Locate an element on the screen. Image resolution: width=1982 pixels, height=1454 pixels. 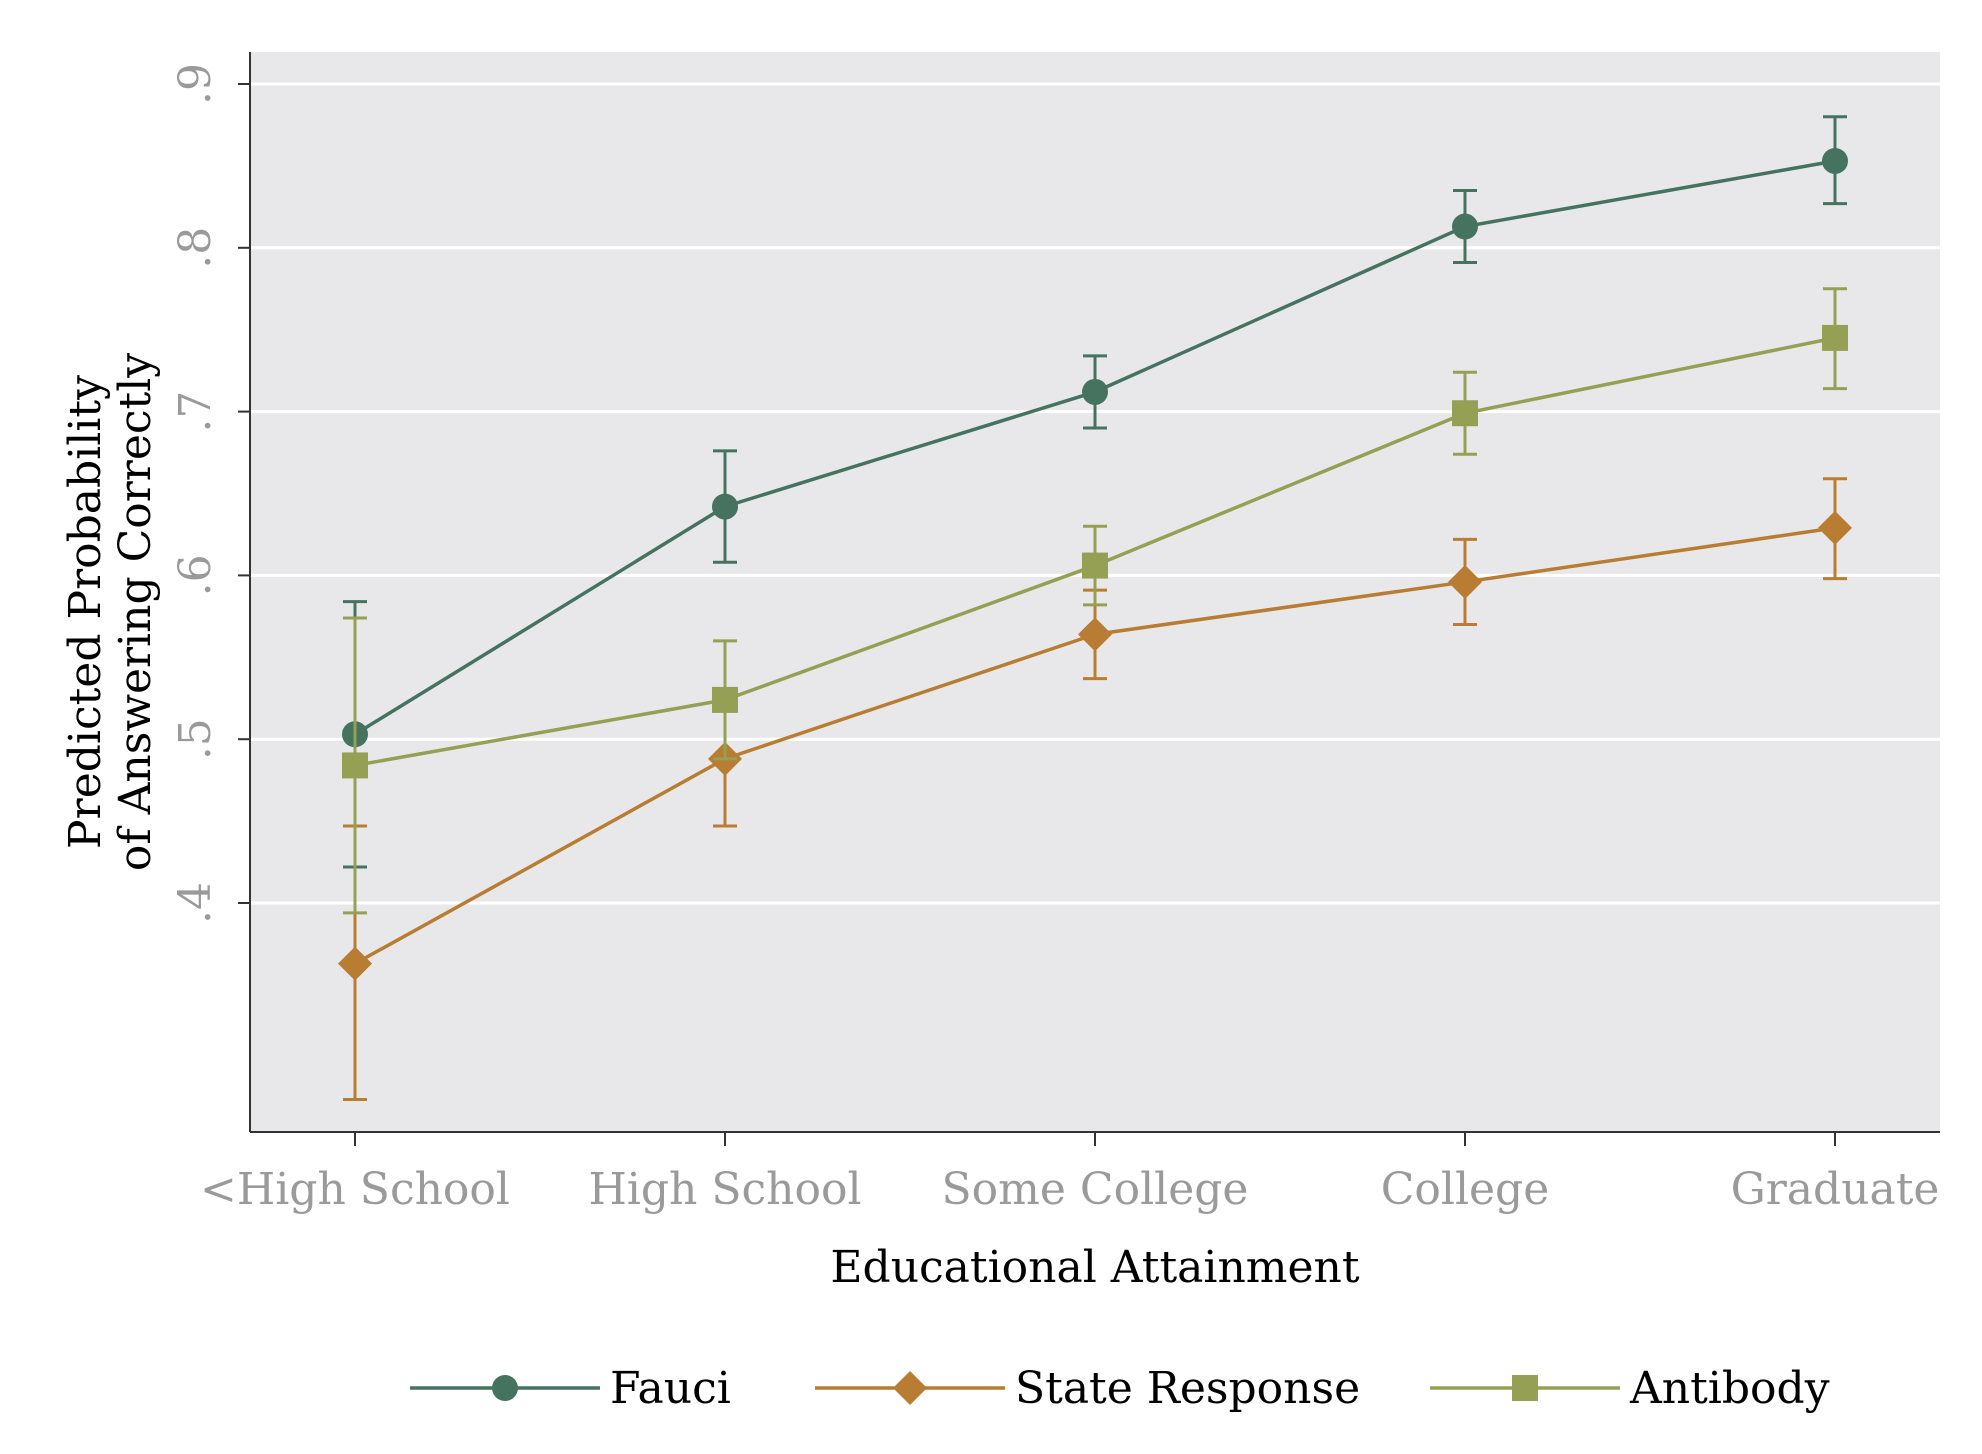
legend-item-antibody: Antibody is located at coordinates (1630, 1388).